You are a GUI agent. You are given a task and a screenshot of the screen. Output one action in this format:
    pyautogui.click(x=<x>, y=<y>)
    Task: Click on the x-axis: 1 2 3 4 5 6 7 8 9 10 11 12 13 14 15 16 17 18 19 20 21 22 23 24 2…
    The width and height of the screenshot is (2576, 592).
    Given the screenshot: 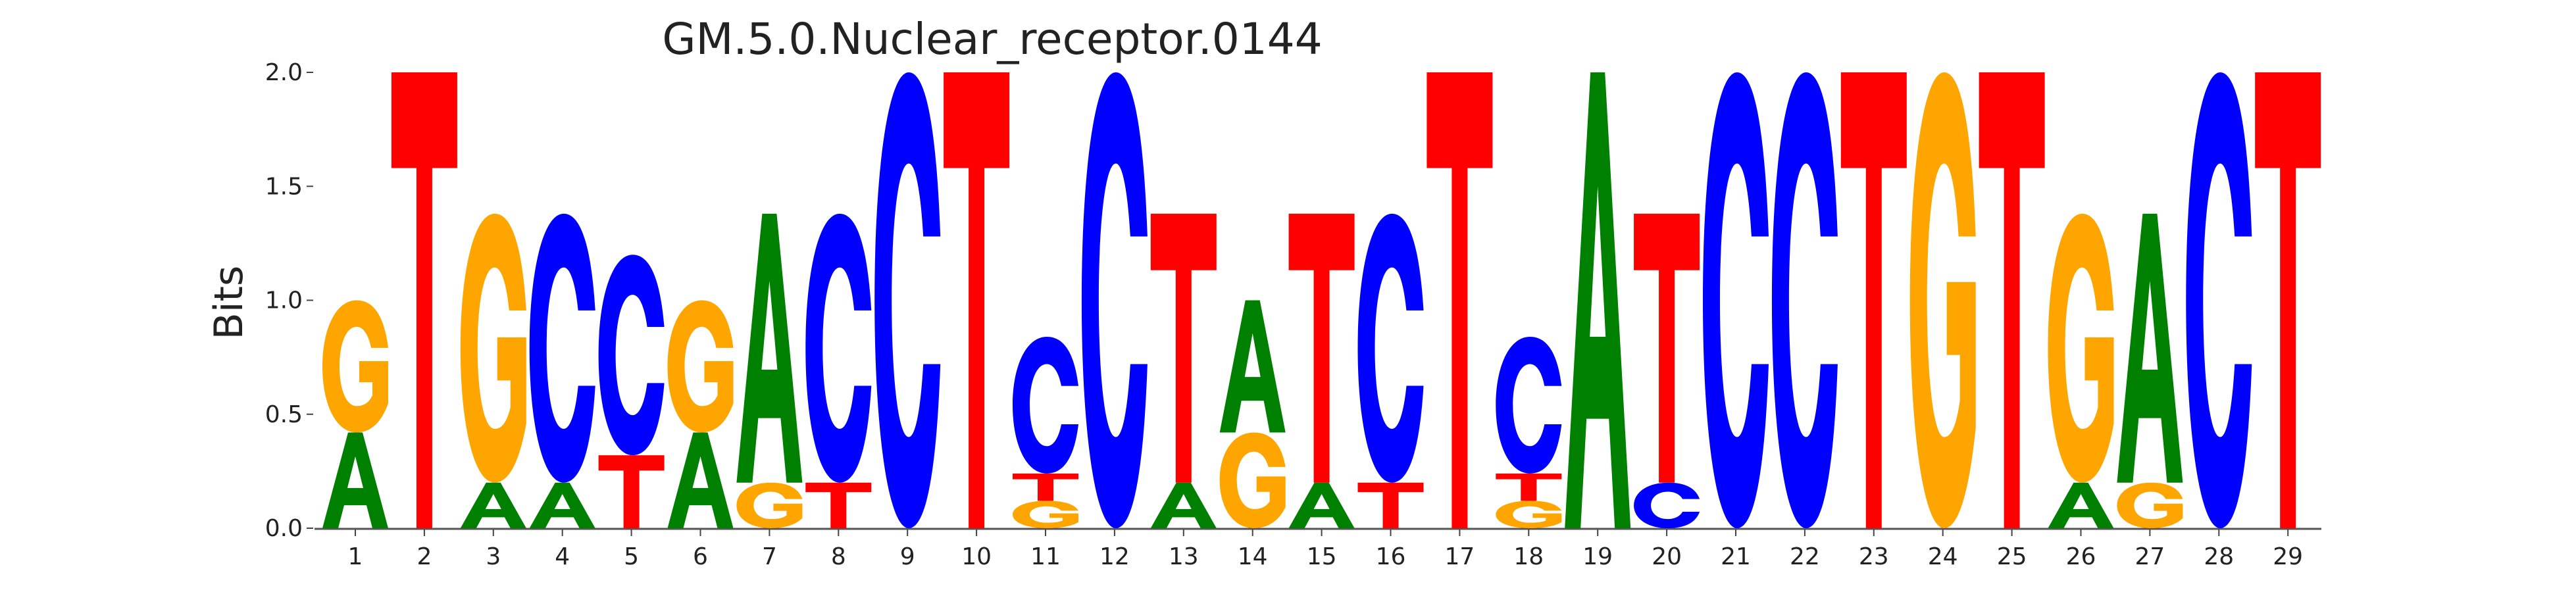 What is the action you would take?
    pyautogui.click(x=1318, y=549)
    